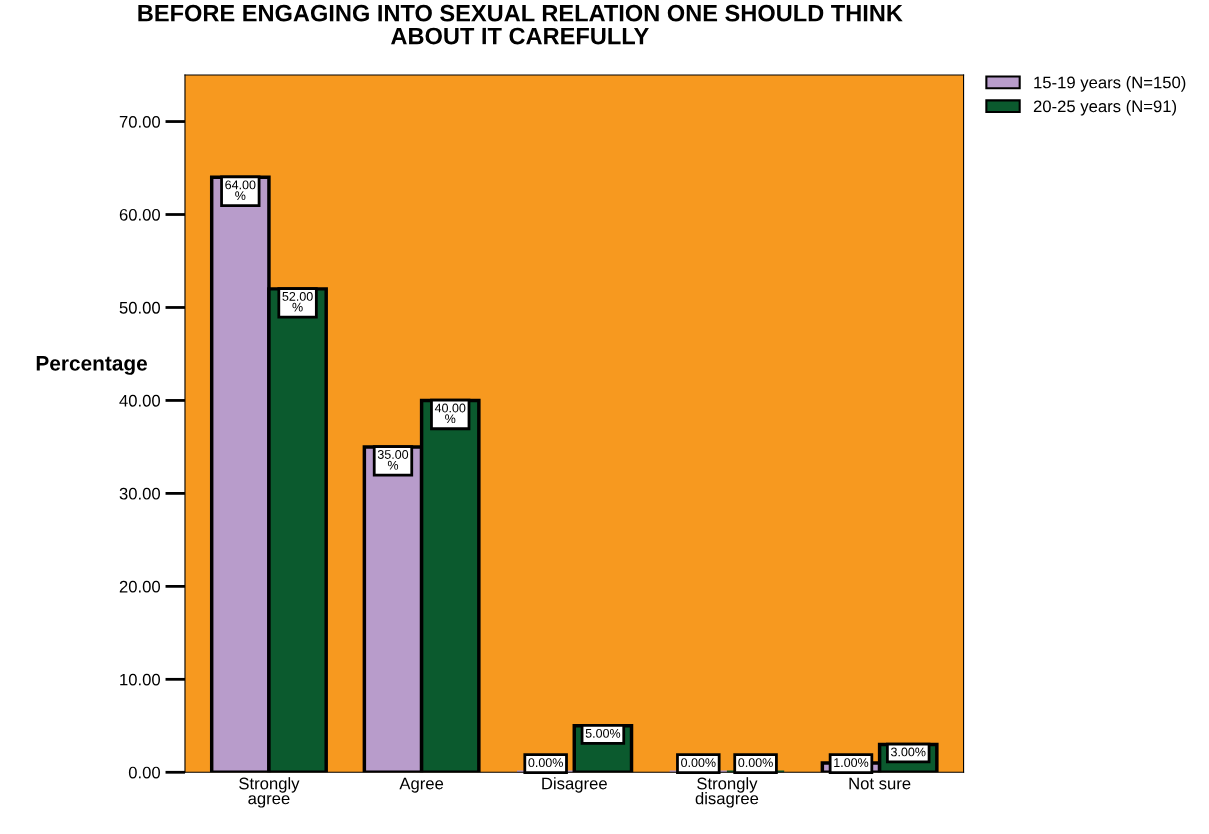 This screenshot has height=834, width=1209. What do you see at coordinates (1110, 84) in the screenshot?
I see `legend-label: 15-19 years (N=150)` at bounding box center [1110, 84].